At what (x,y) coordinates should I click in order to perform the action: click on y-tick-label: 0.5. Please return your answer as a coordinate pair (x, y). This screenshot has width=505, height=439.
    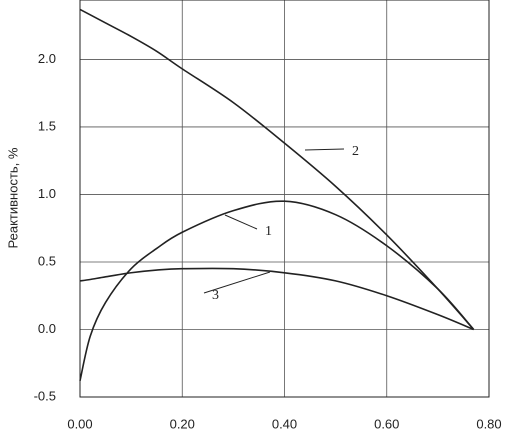
    Looking at the image, I should click on (47, 260).